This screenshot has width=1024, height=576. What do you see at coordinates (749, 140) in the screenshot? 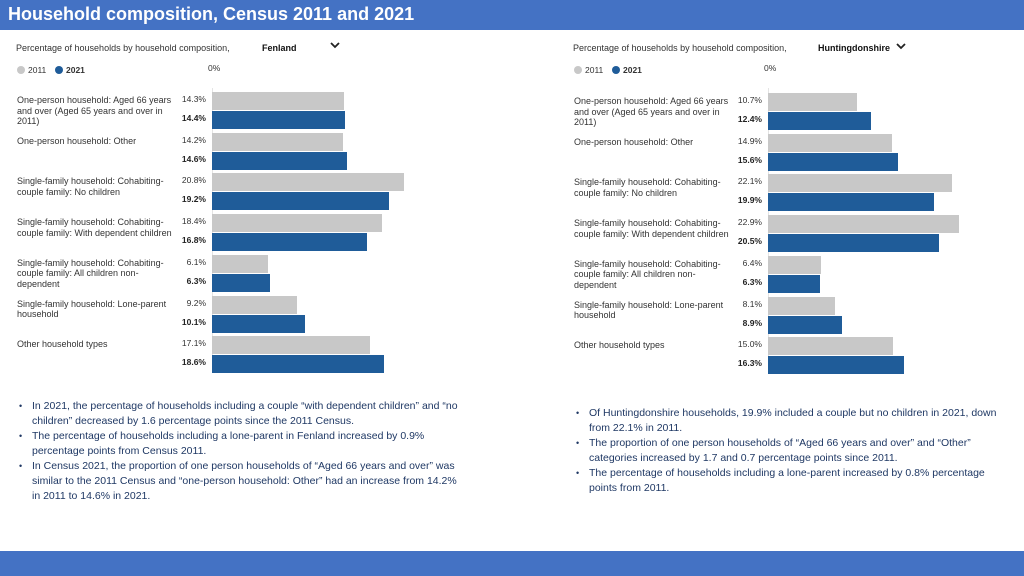
I see `value-label: 14.9%` at bounding box center [749, 140].